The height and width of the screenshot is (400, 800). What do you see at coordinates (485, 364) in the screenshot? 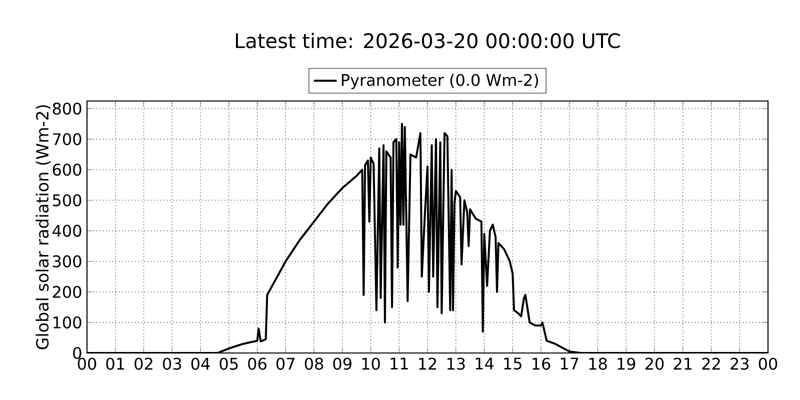
I see `x-tick-label: 14` at bounding box center [485, 364].